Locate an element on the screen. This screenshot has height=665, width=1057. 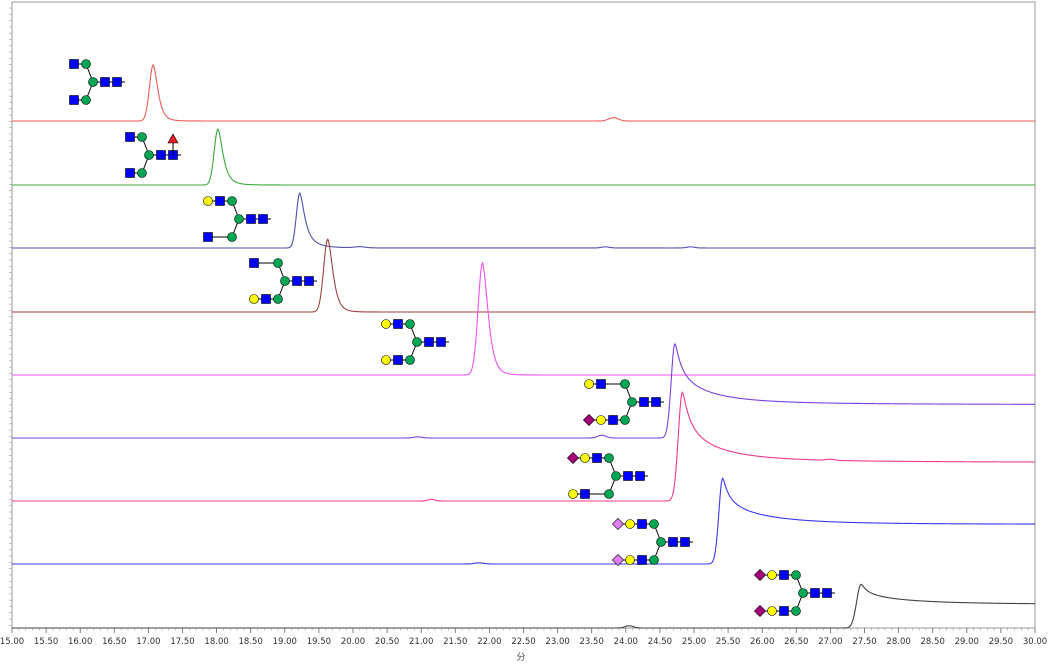
x-tick-label: 27.50 is located at coordinates (864, 642).